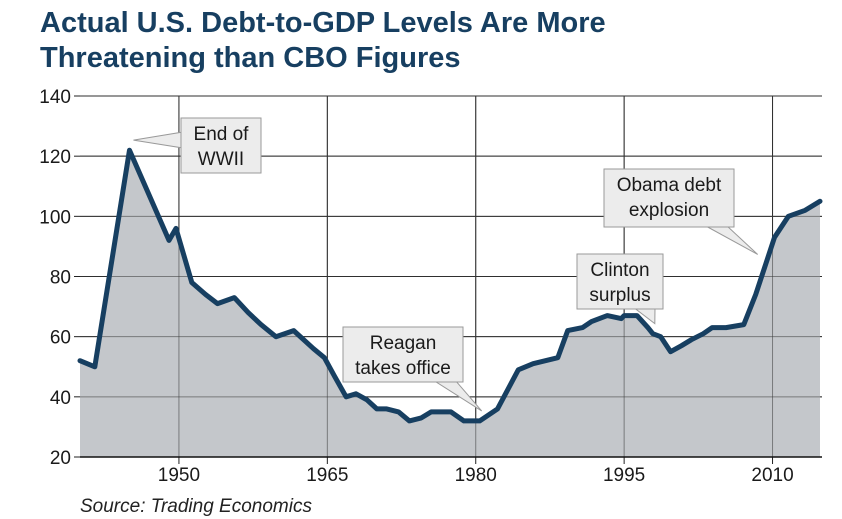 Image resolution: width=842 pixels, height=519 pixels. I want to click on callout-text: takes office, so click(403, 368).